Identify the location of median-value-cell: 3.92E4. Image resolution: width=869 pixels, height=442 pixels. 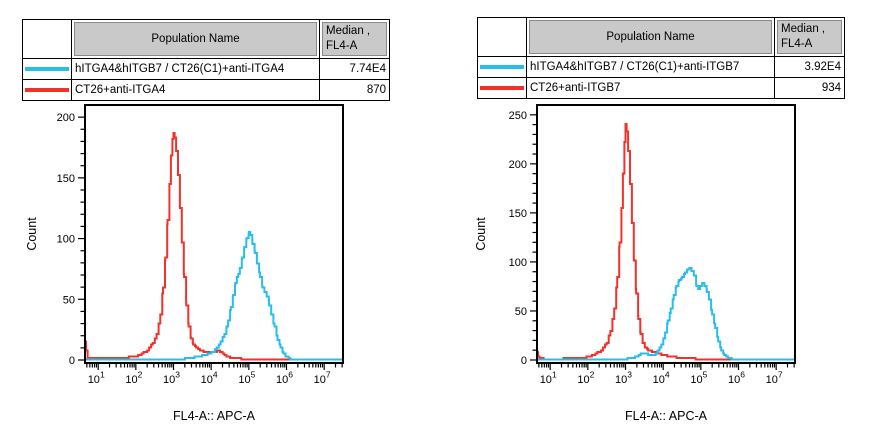
(809, 67).